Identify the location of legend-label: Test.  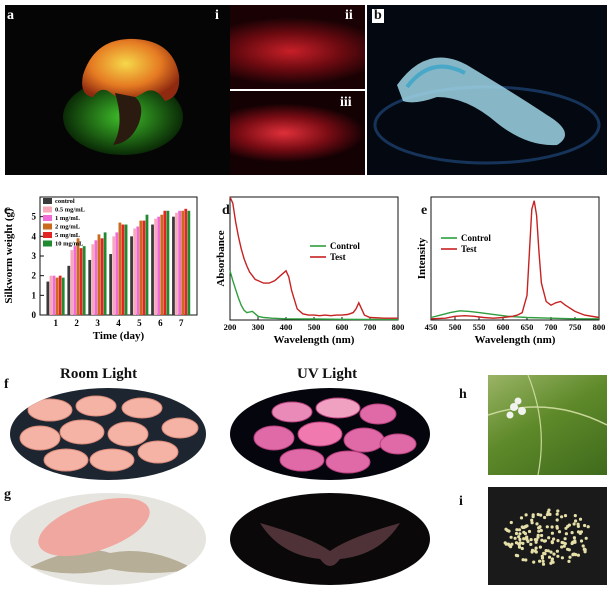
(338, 257).